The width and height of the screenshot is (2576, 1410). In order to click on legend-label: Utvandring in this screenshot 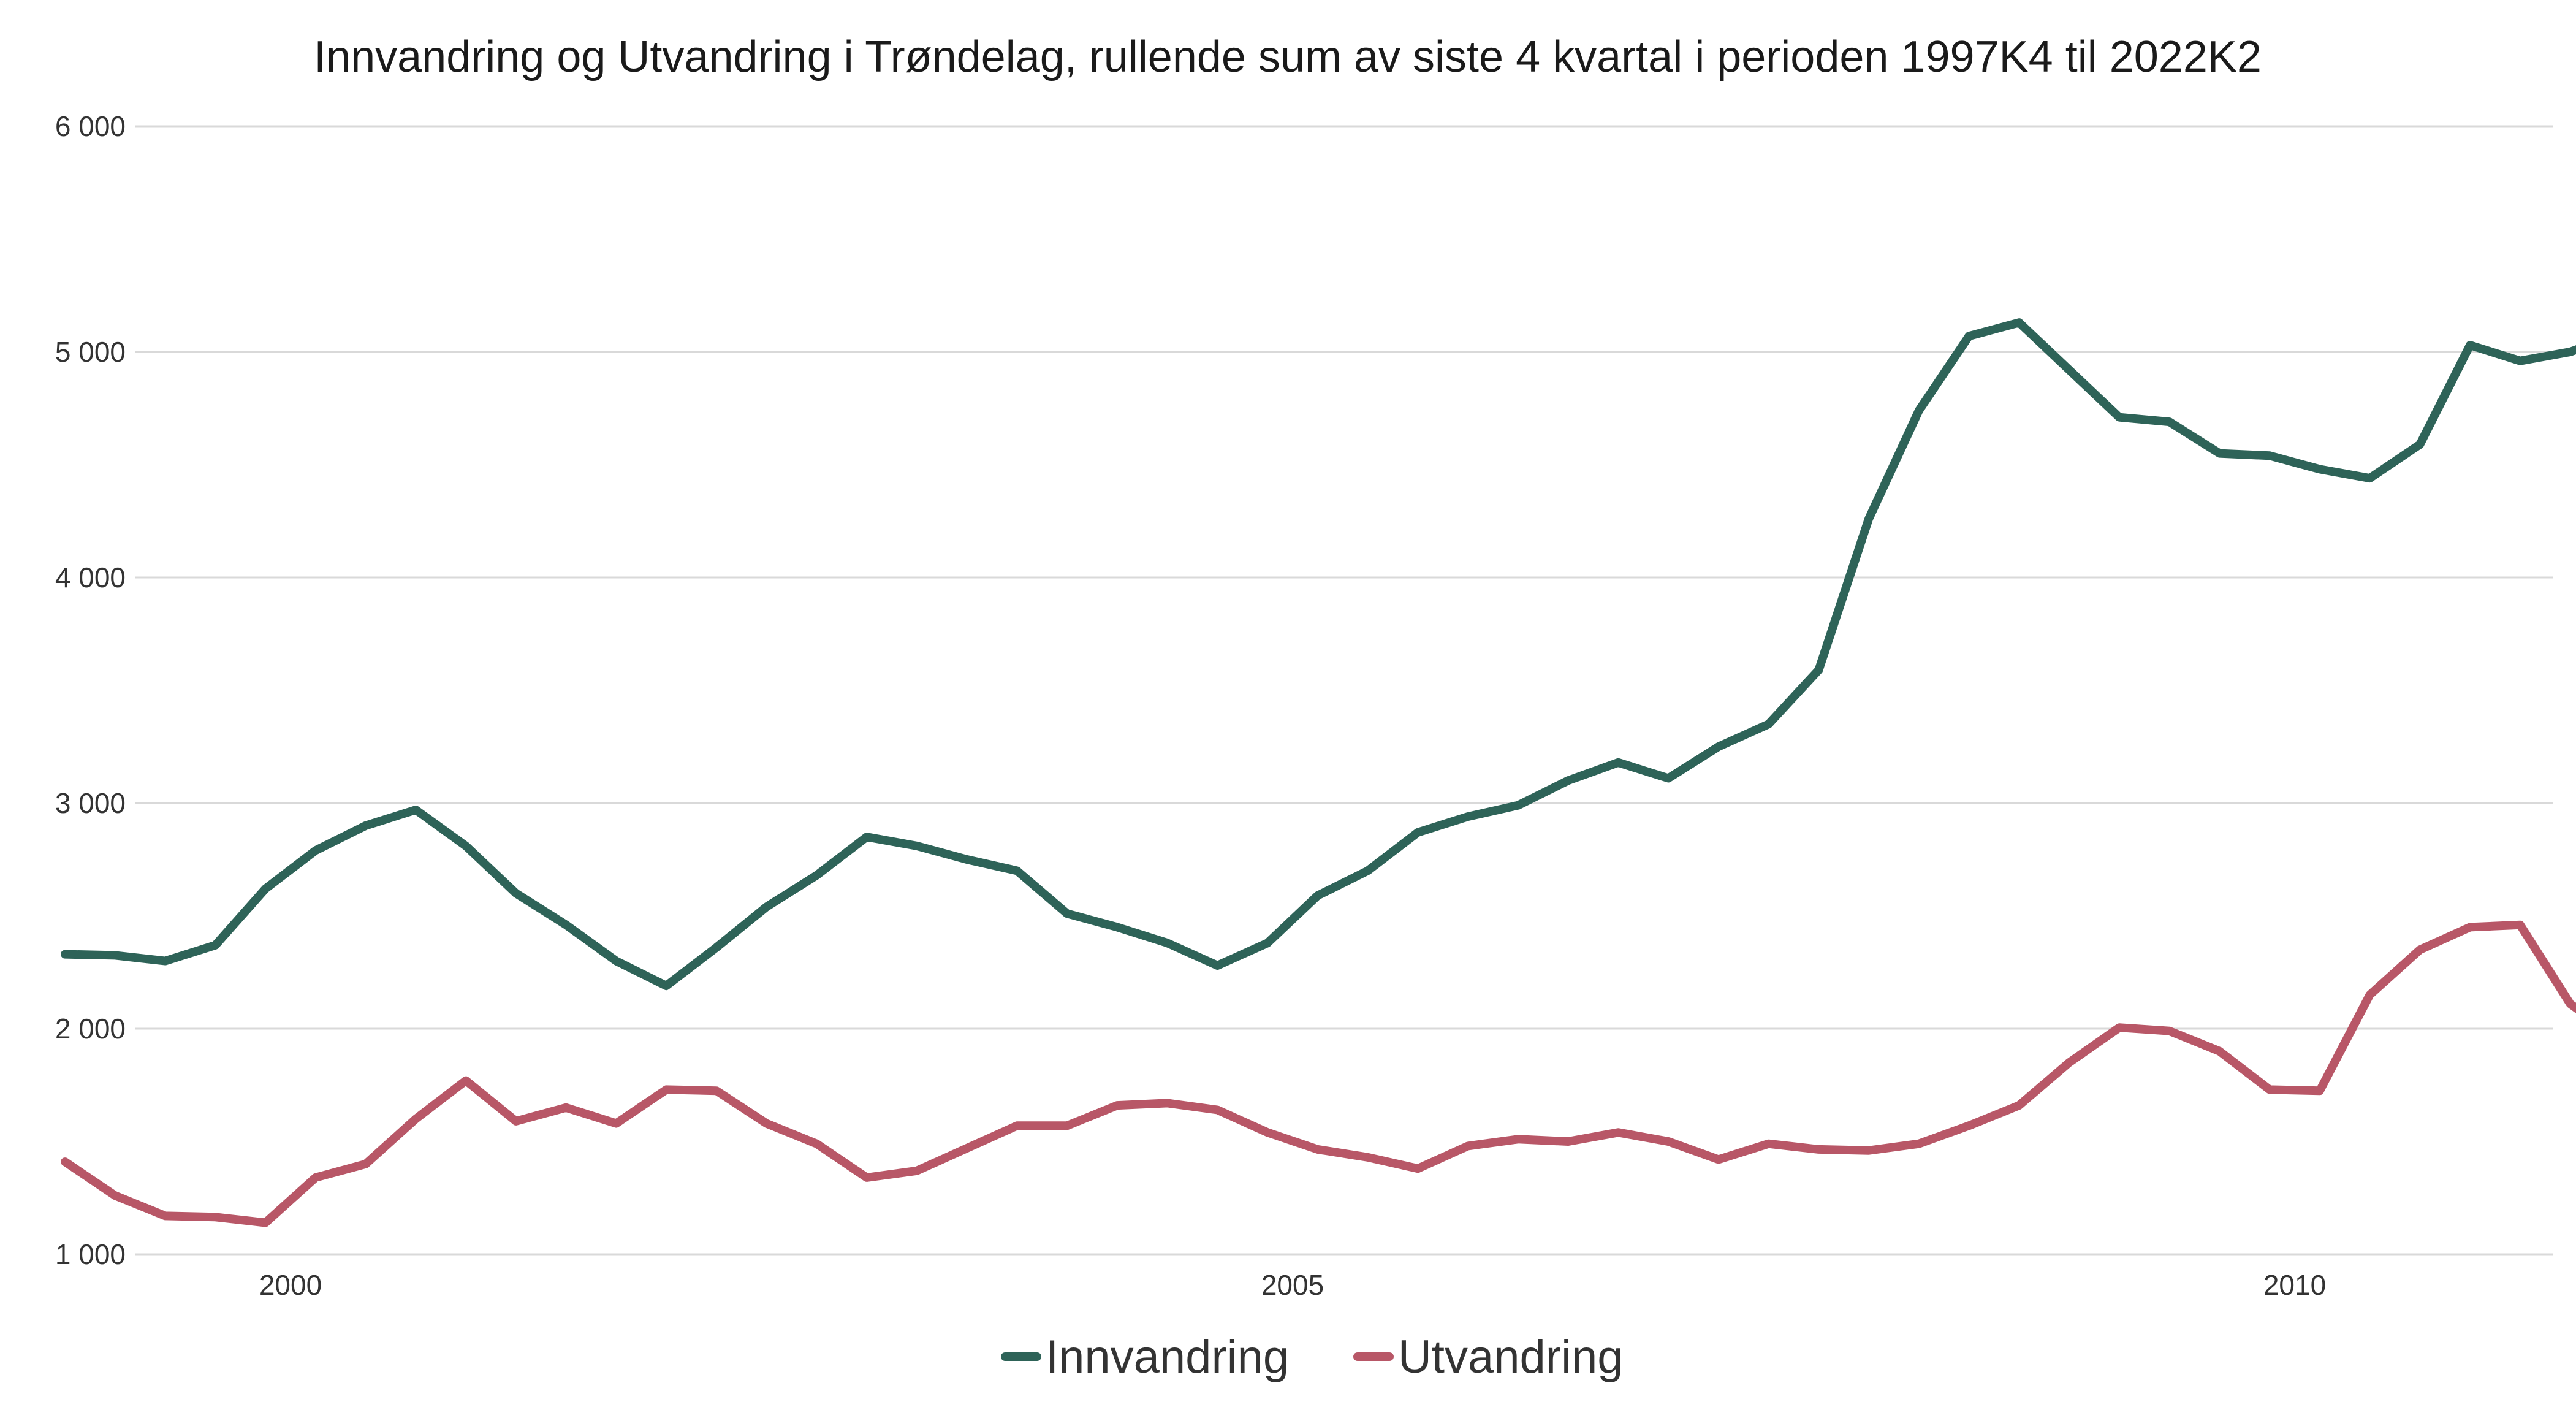, I will do `click(1511, 1357)`.